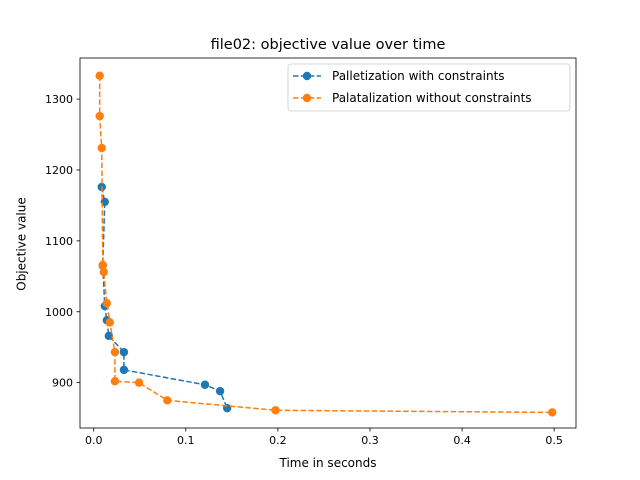  What do you see at coordinates (186, 440) in the screenshot?
I see `x-tick-label: 0.1` at bounding box center [186, 440].